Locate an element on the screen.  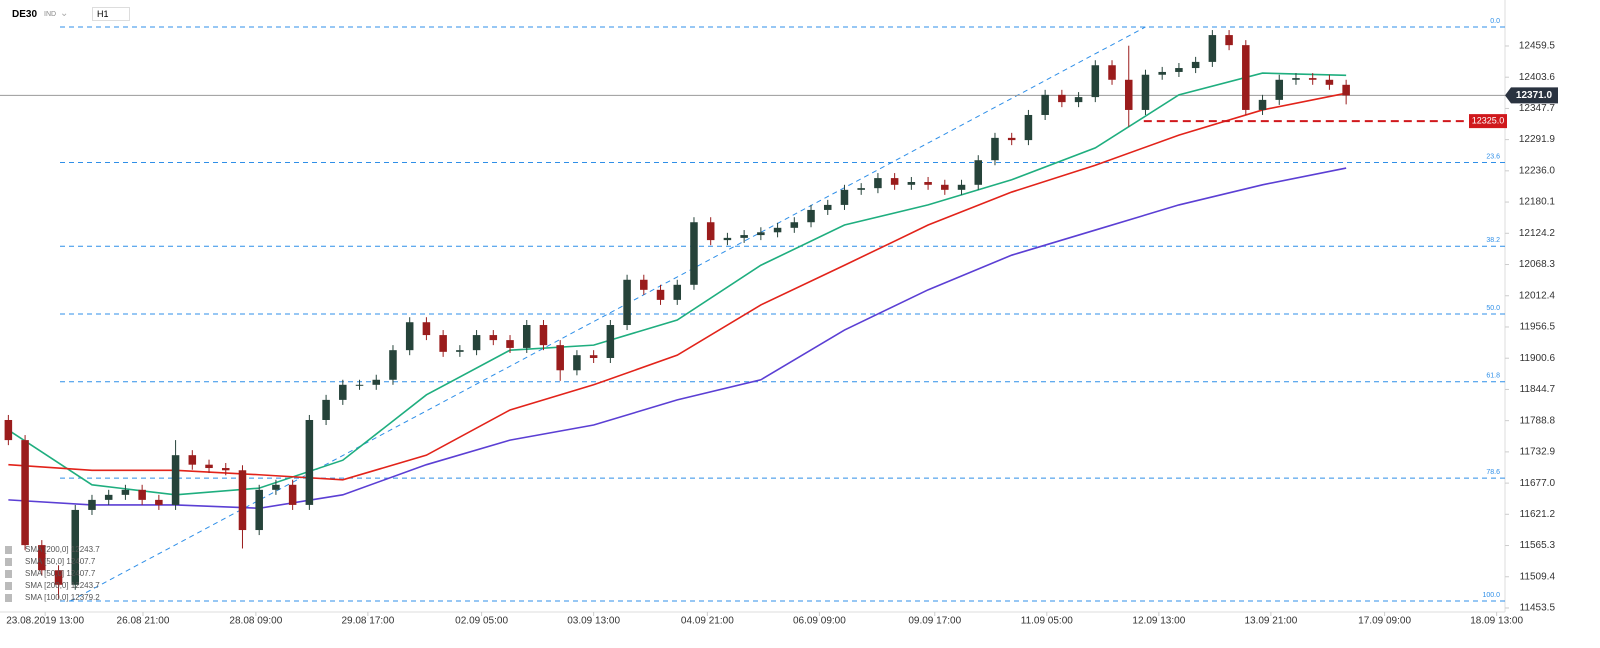
x-tick-label: 06.09 09:00 is located at coordinates (819, 621).